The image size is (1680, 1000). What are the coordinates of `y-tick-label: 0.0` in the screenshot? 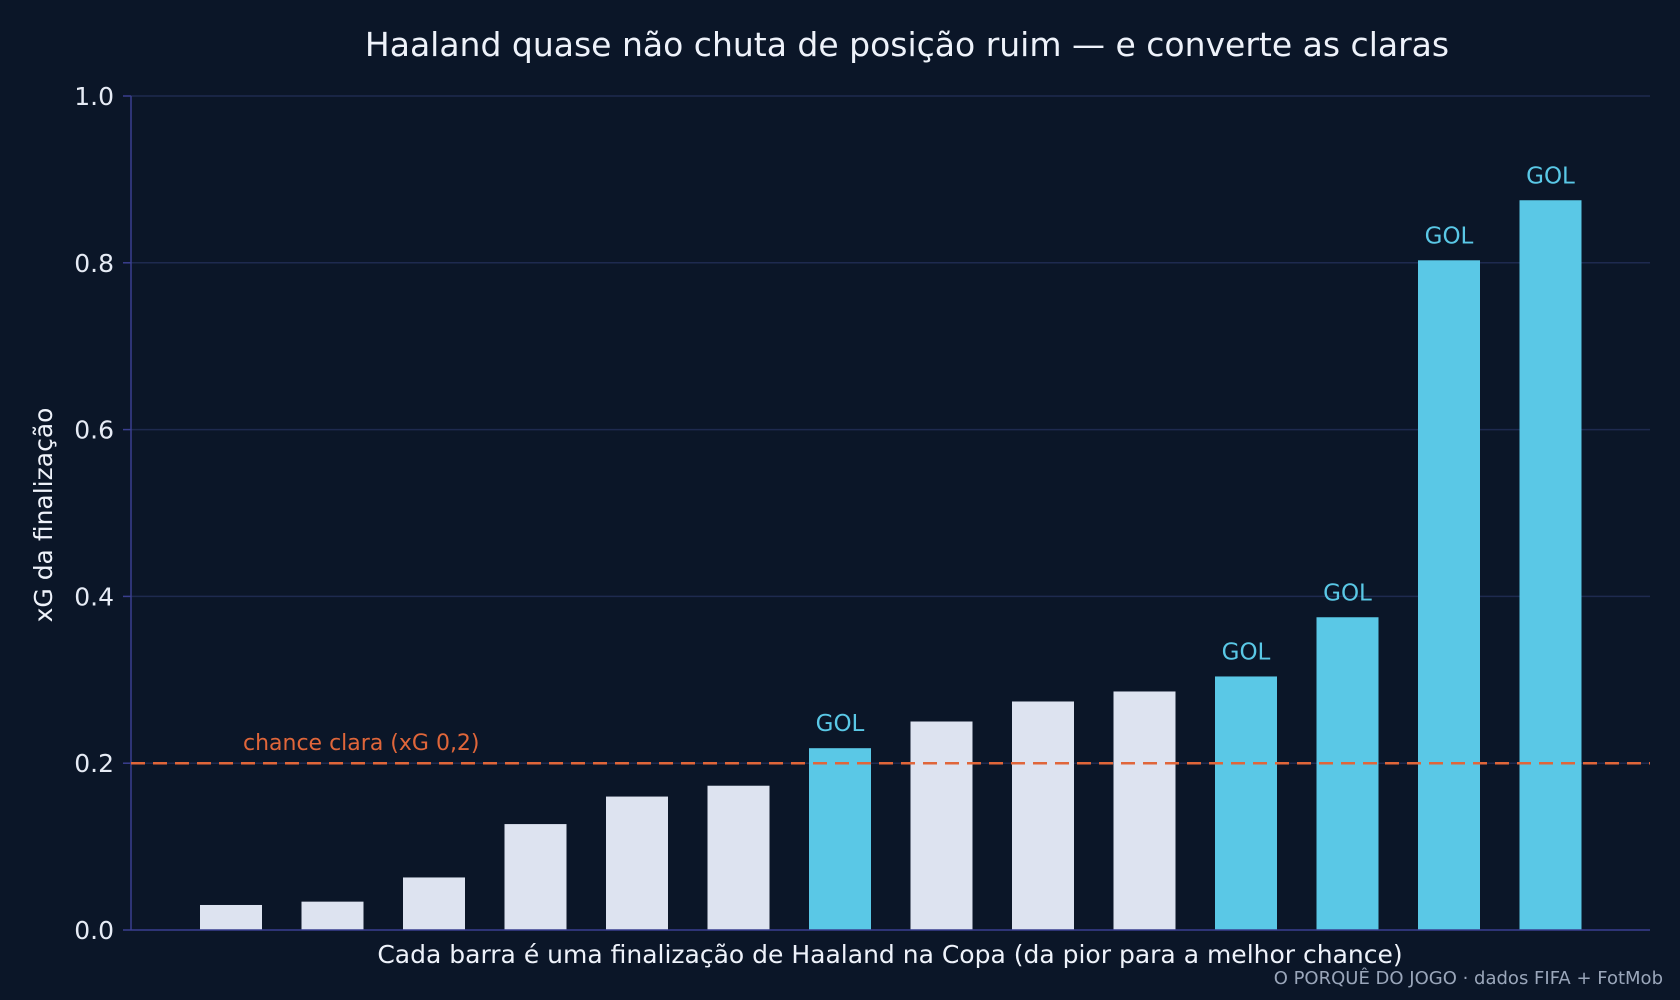 It's located at (94, 930).